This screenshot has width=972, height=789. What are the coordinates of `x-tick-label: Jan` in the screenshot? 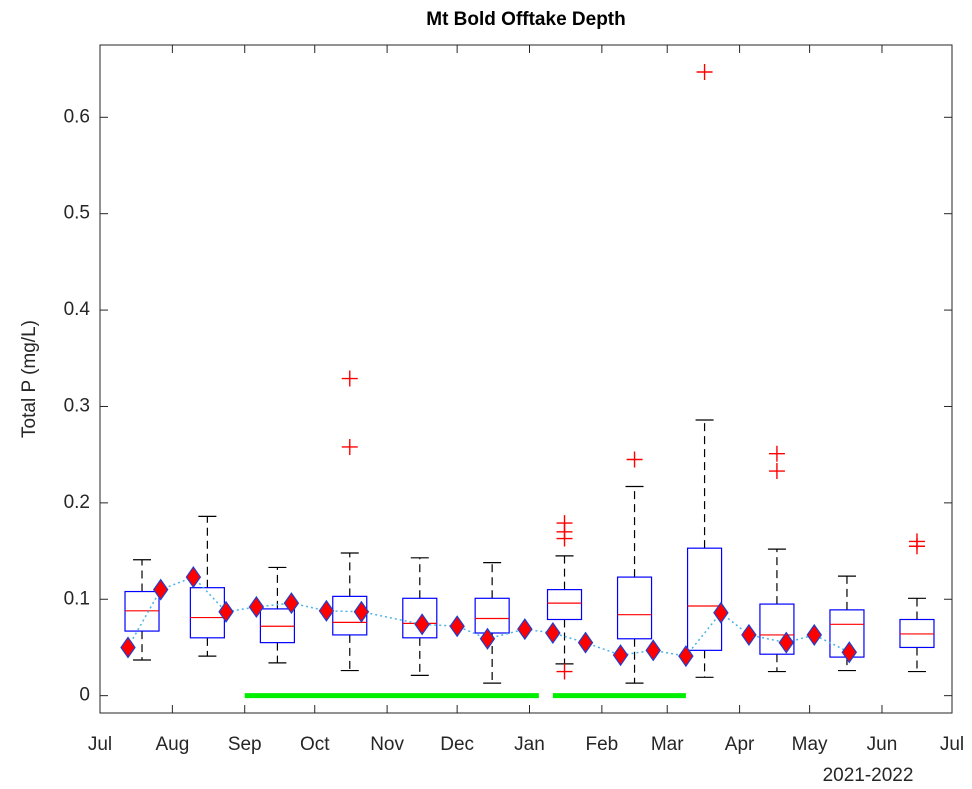 It's located at (529, 744).